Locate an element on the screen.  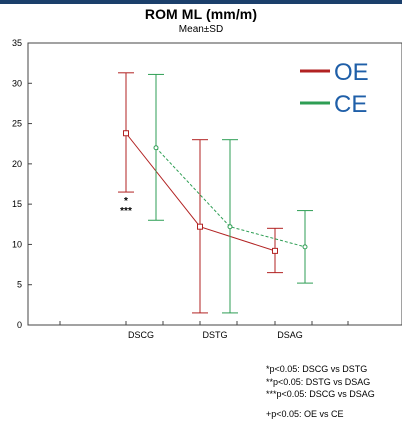
legend-label-oe: OE is located at coordinates (351, 72).